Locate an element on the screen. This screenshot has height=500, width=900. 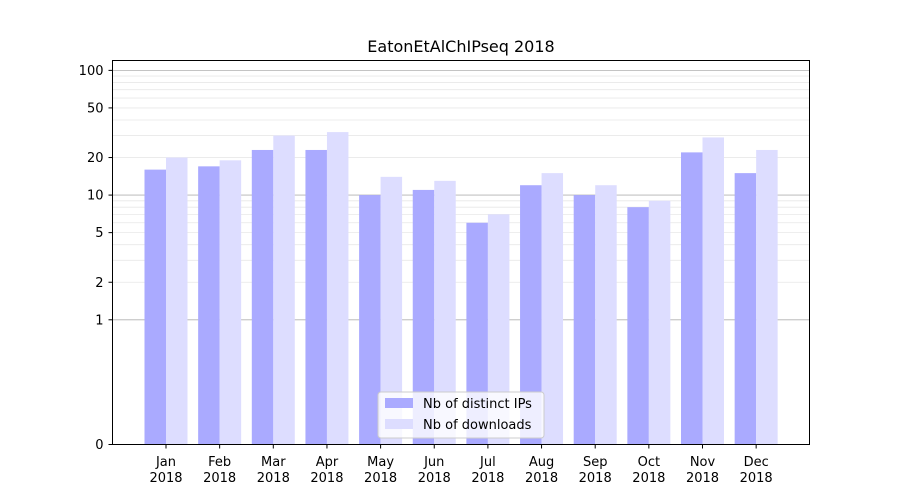
bar-downloads-sep is located at coordinates (606, 315).